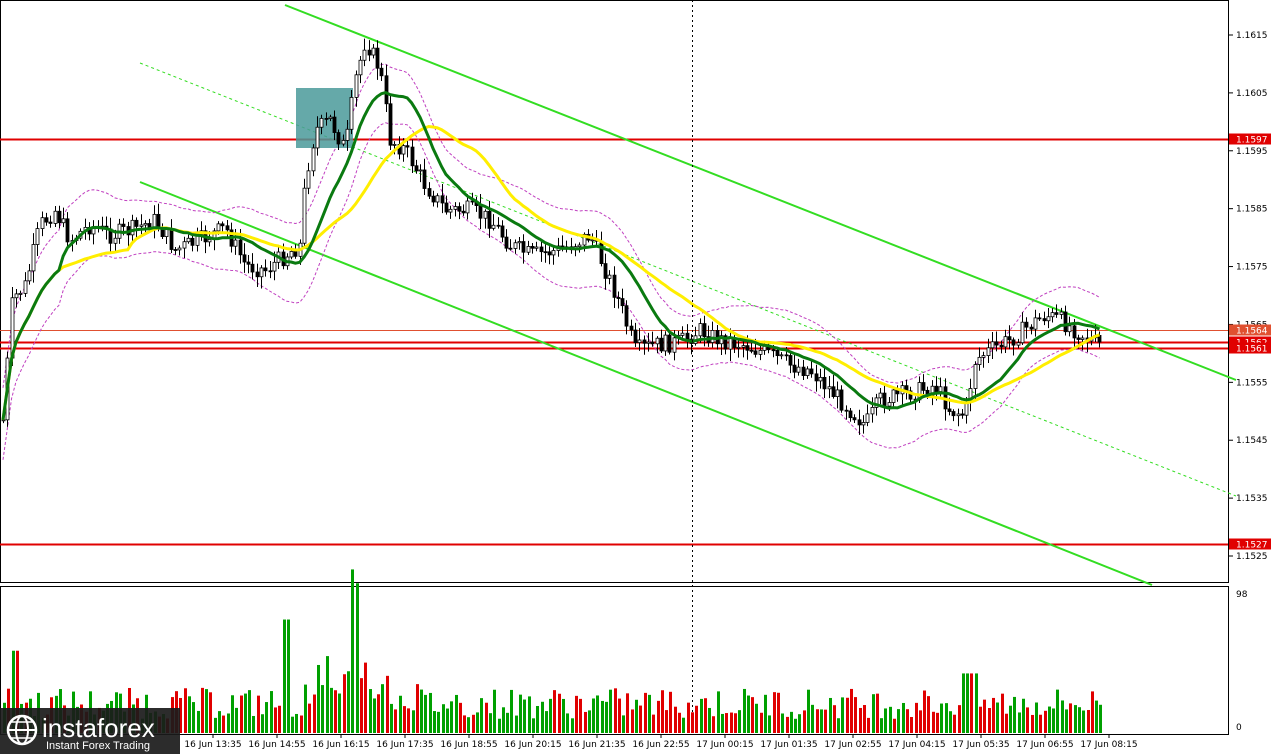  What do you see at coordinates (596, 745) in the screenshot?
I see `time-tick-label: 16 Jun 21:35` at bounding box center [596, 745].